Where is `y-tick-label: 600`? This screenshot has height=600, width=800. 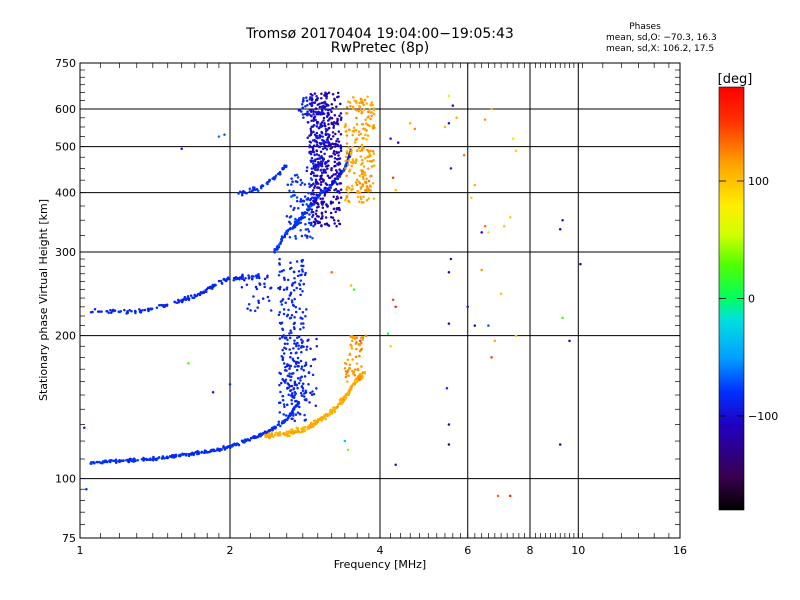
y-tick-label: 600 is located at coordinates (65, 109).